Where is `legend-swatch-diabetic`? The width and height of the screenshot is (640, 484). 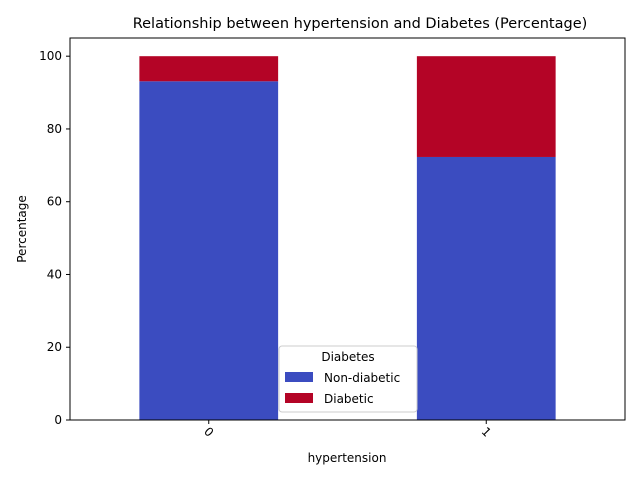
legend-swatch-diabetic is located at coordinates (299, 398).